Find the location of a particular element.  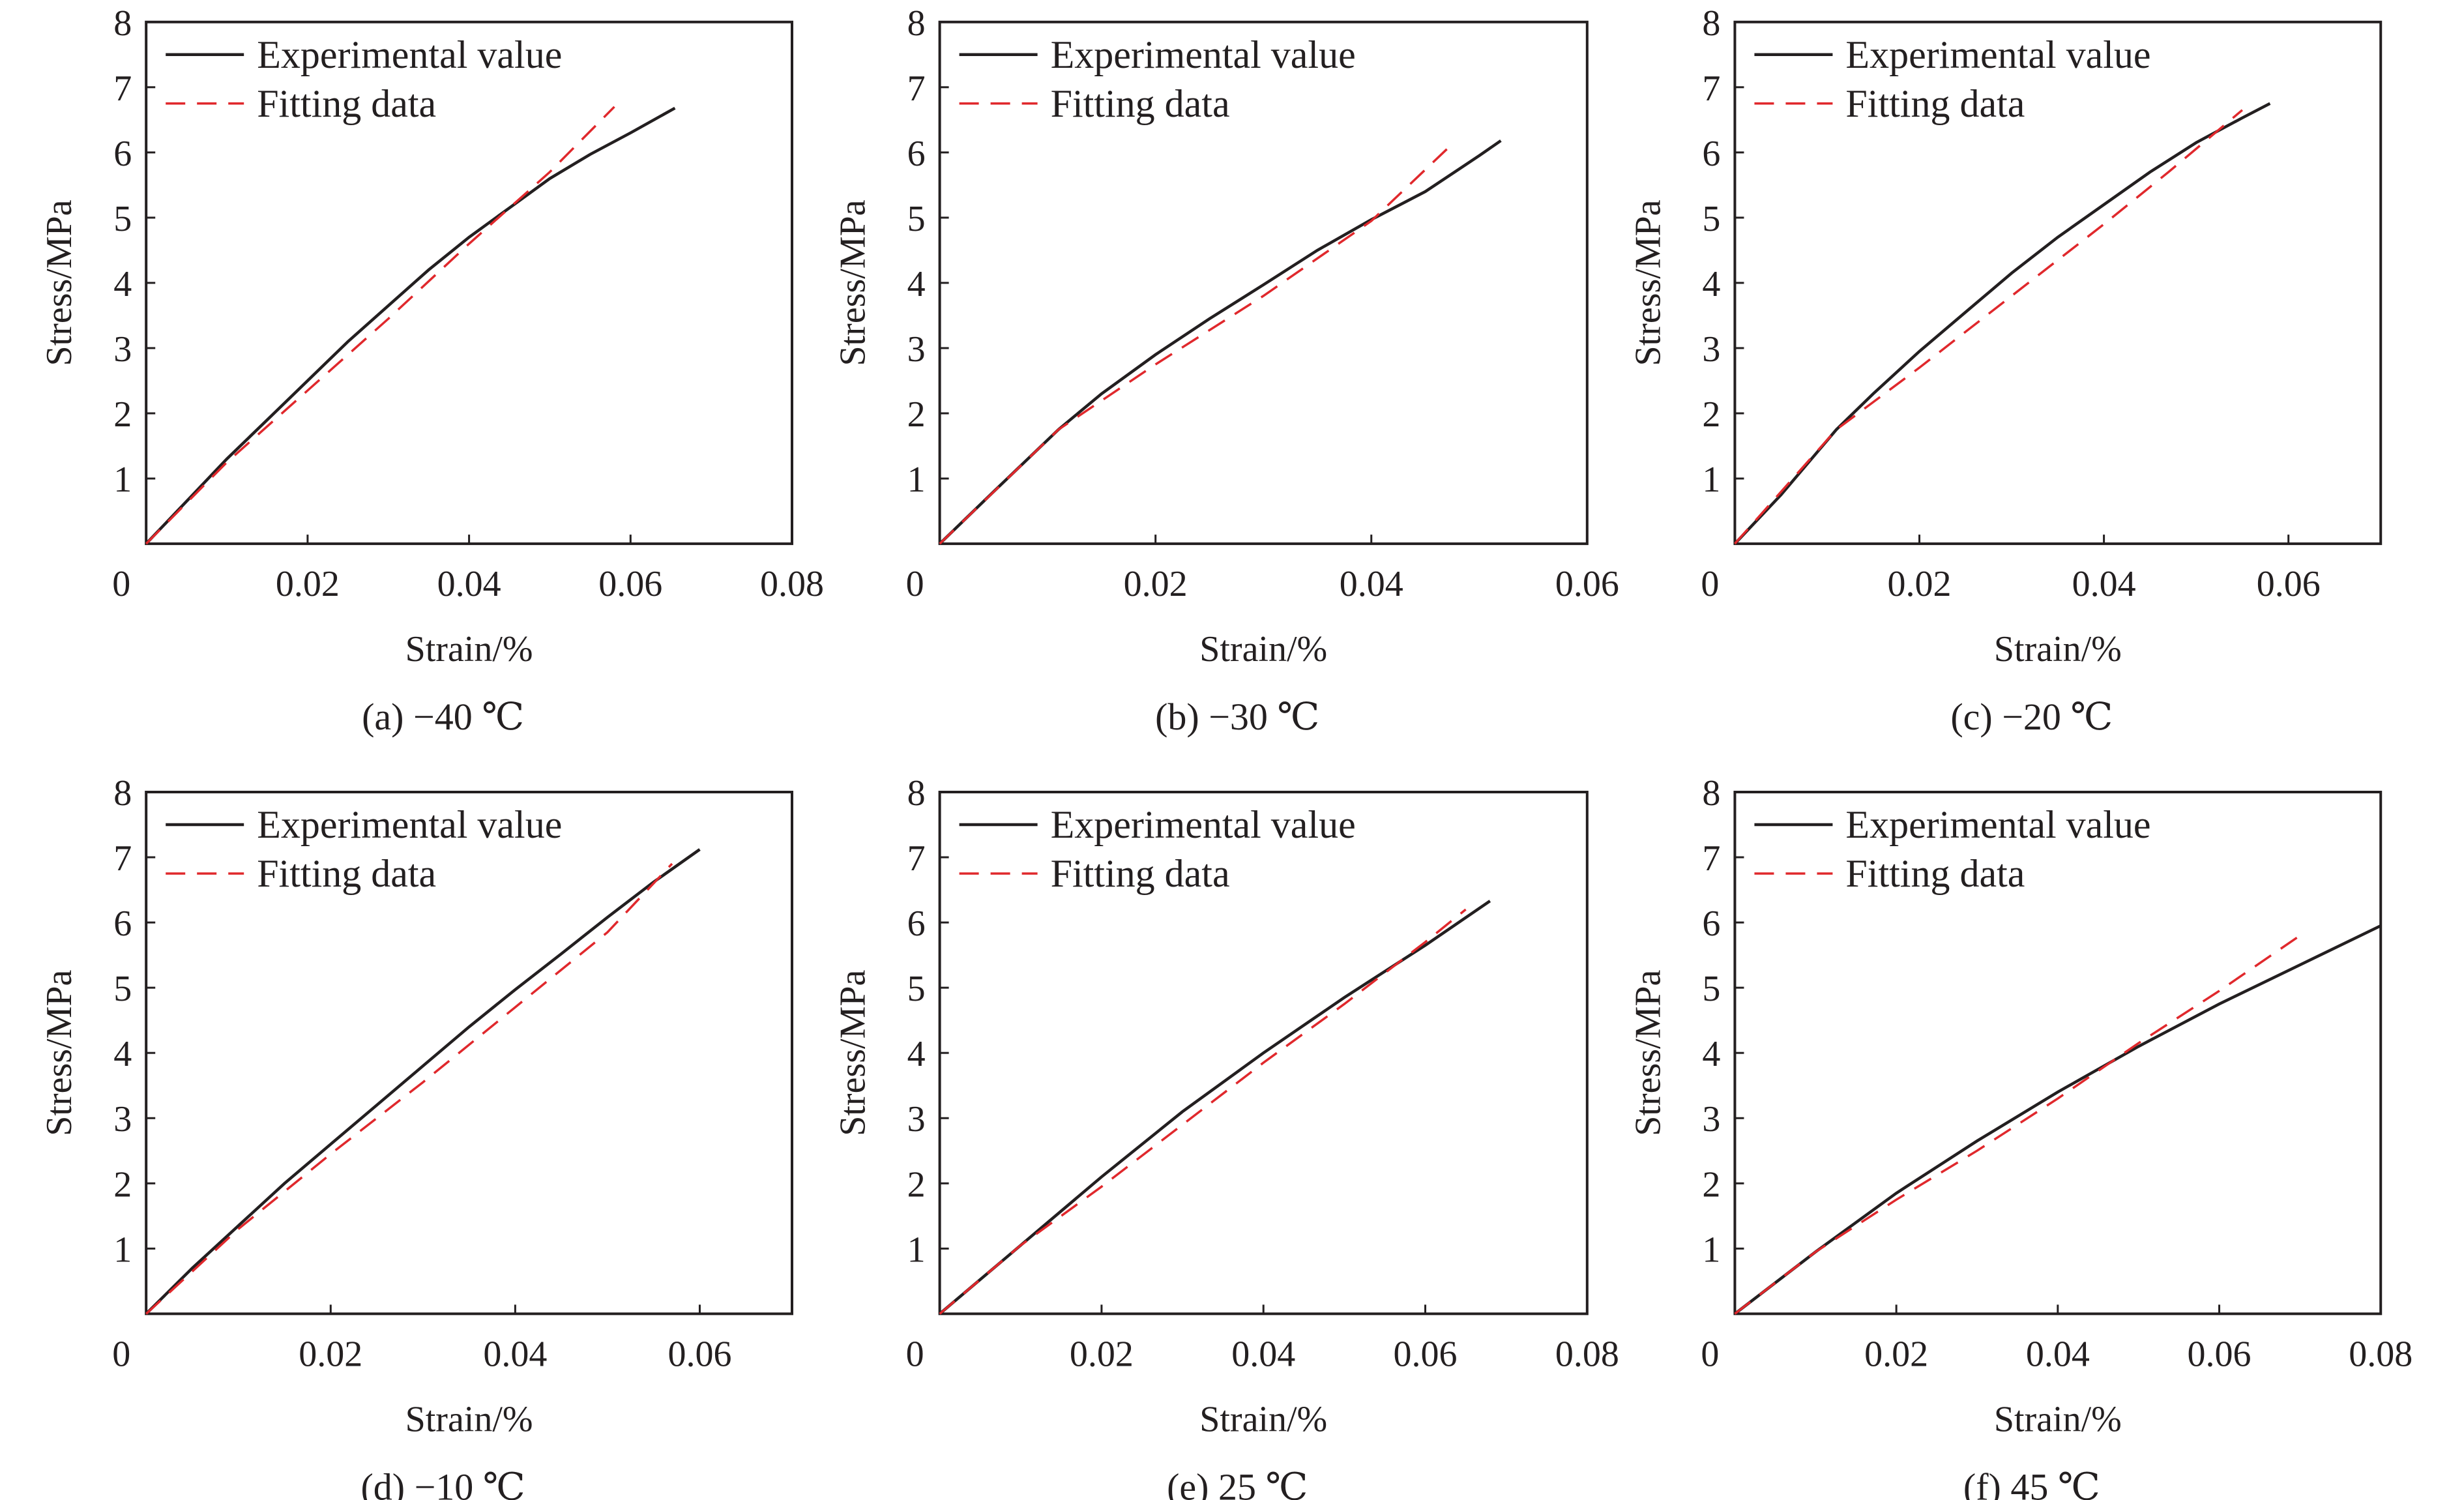

panel-caption: (c) −20 ℃ is located at coordinates (2032, 717).